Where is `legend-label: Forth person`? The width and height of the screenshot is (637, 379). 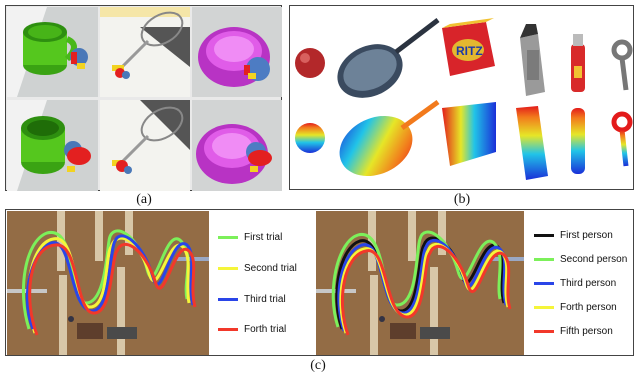 legend-label: Forth person is located at coordinates (588, 307).